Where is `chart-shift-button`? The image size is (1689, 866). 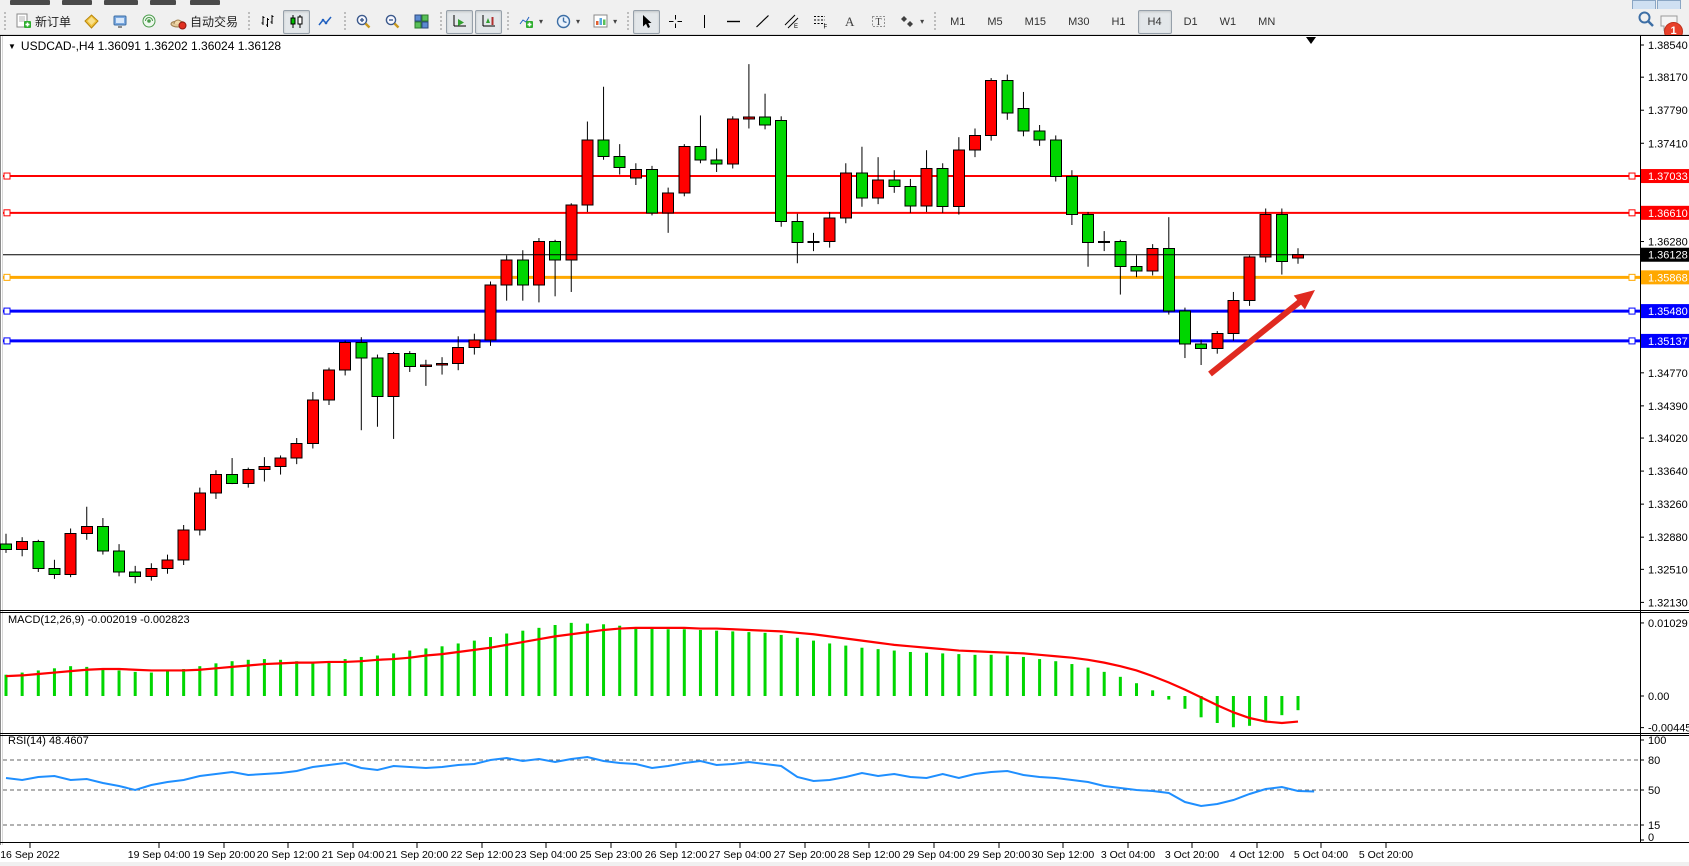 chart-shift-button is located at coordinates (489, 21).